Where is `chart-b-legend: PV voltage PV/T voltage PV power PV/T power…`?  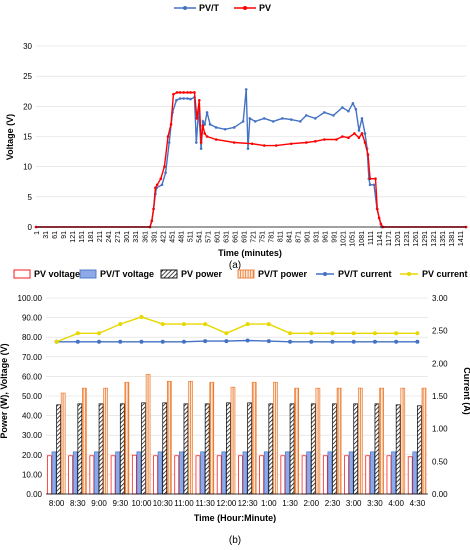
chart-b-legend: PV voltage PV/T voltage PV power PV/T power… is located at coordinates (240, 274).